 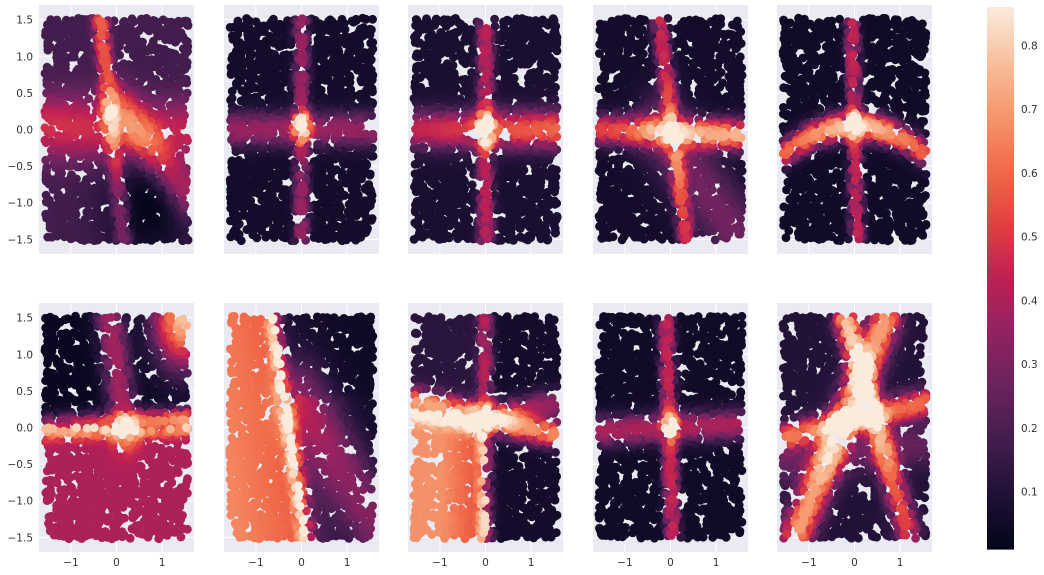 I want to click on y-tick-label: −0.5, so click(x=21, y=167).